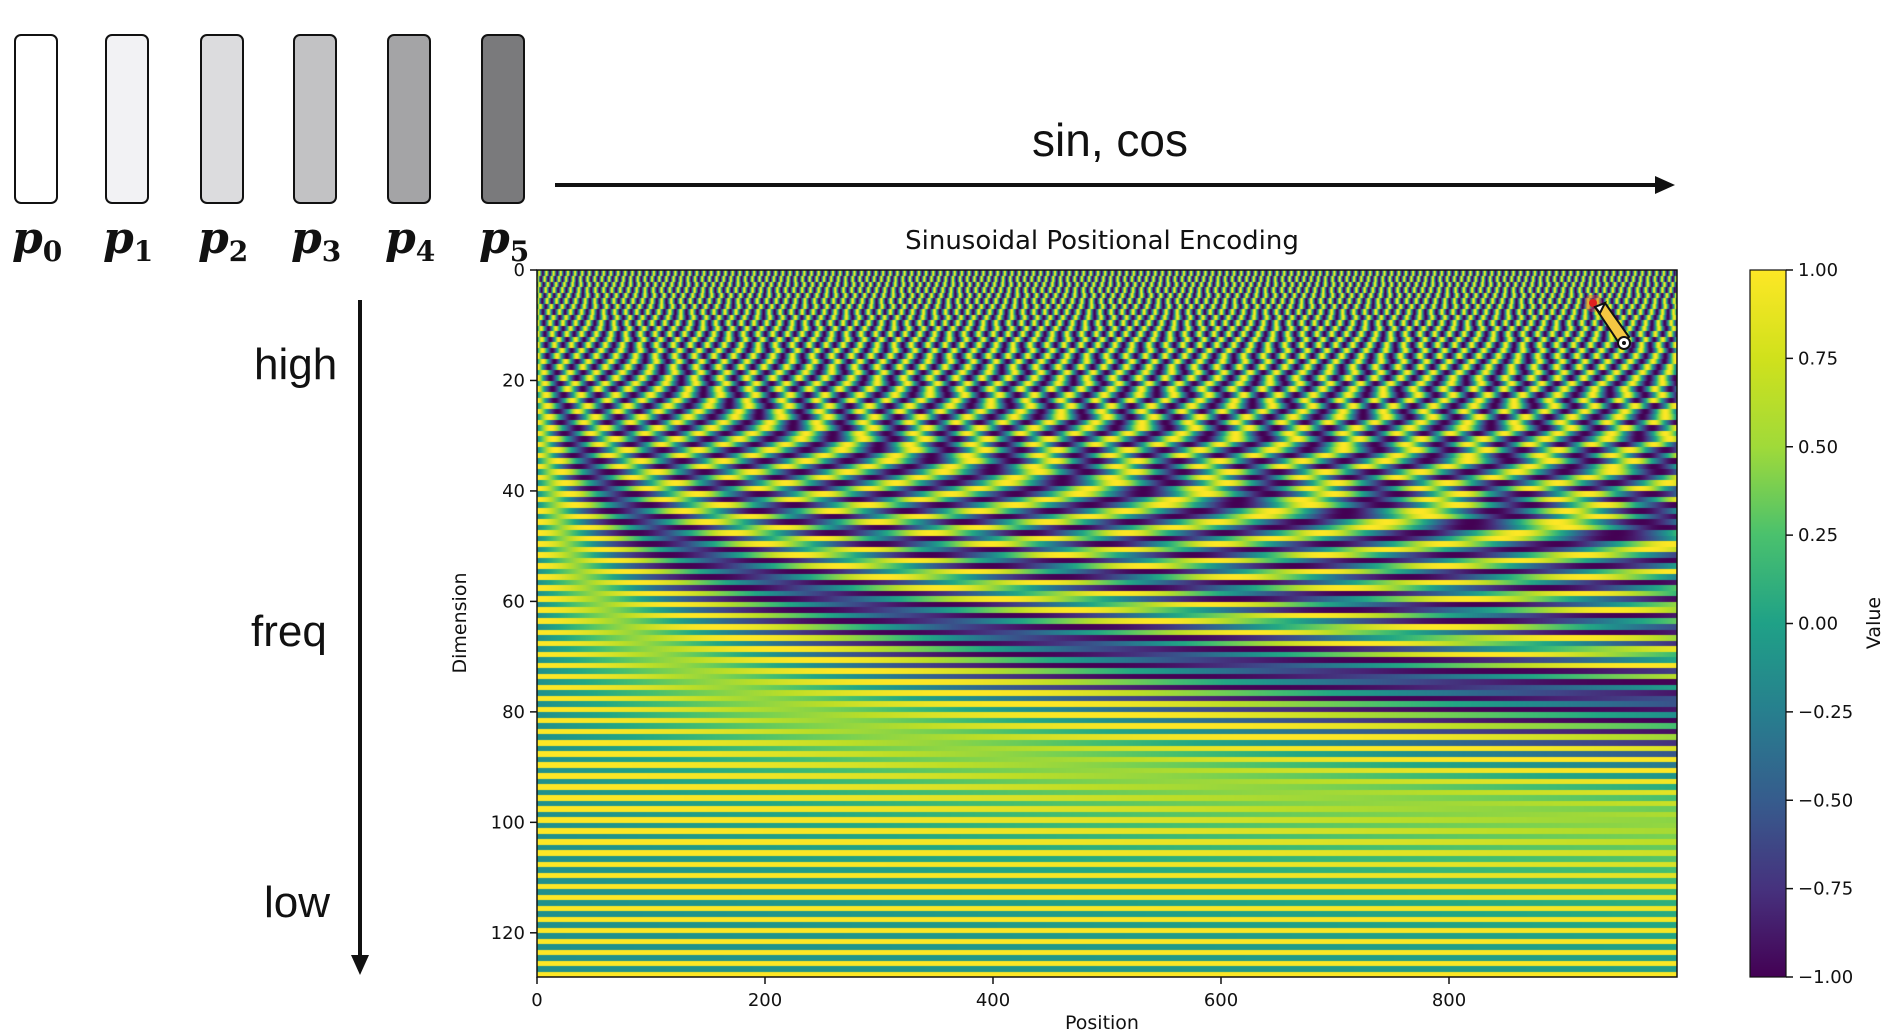 Image resolution: width=1898 pixels, height=1034 pixels. What do you see at coordinates (275, 154) in the screenshot?
I see `position-vectors: p0 p1 p2 p3 p4 p5` at bounding box center [275, 154].